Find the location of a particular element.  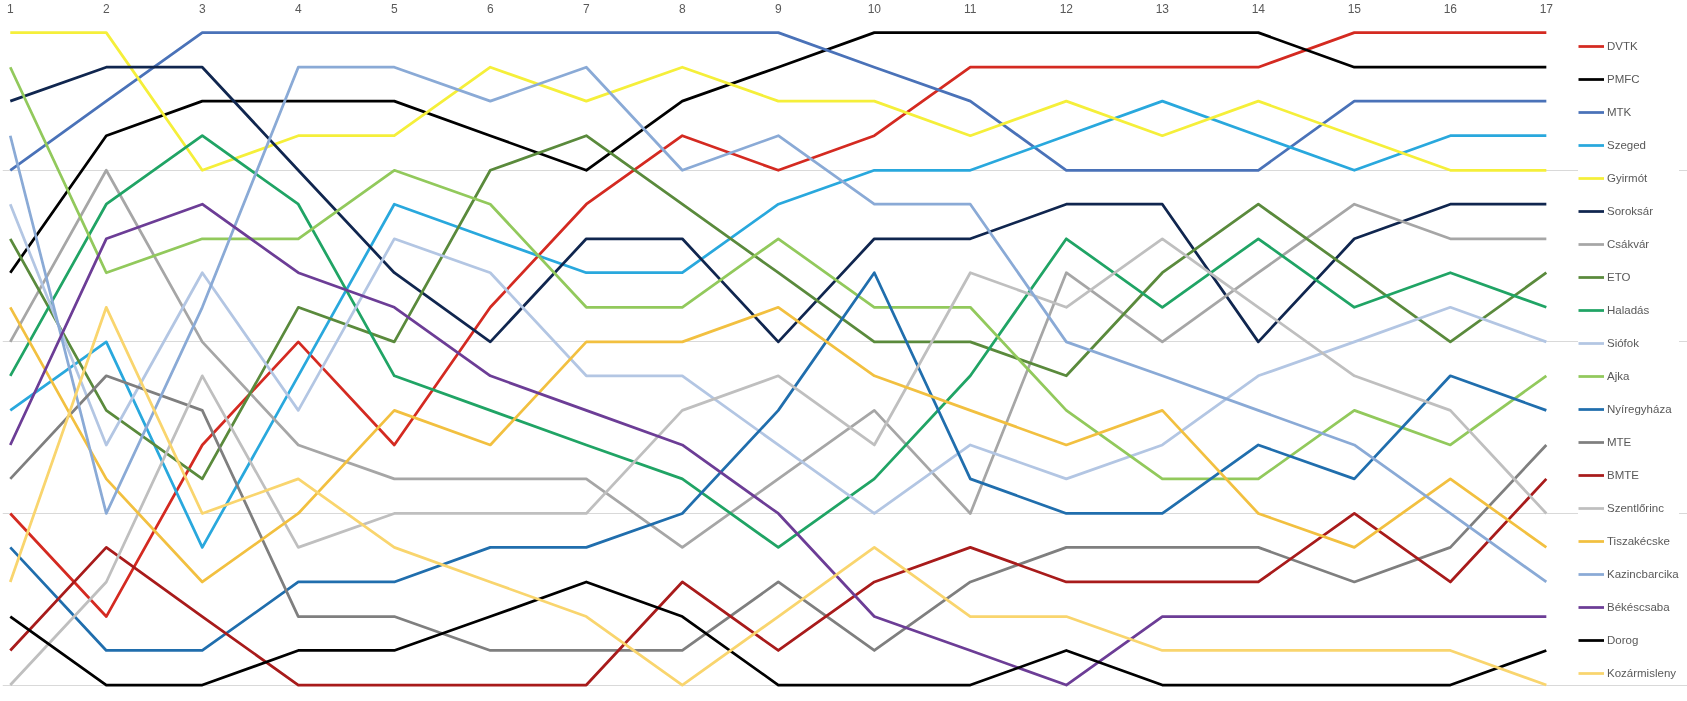

legend-label: PMFC is located at coordinates (1624, 79).